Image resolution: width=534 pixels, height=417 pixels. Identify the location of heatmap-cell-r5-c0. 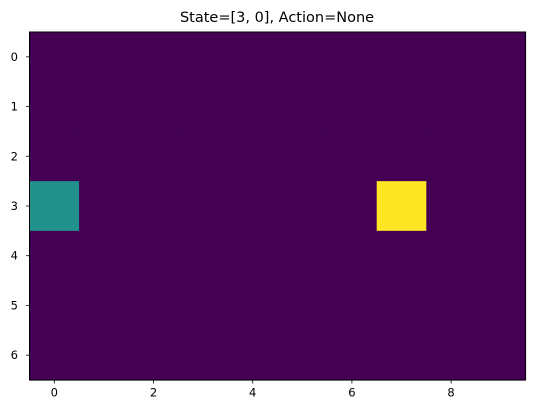
(54, 305).